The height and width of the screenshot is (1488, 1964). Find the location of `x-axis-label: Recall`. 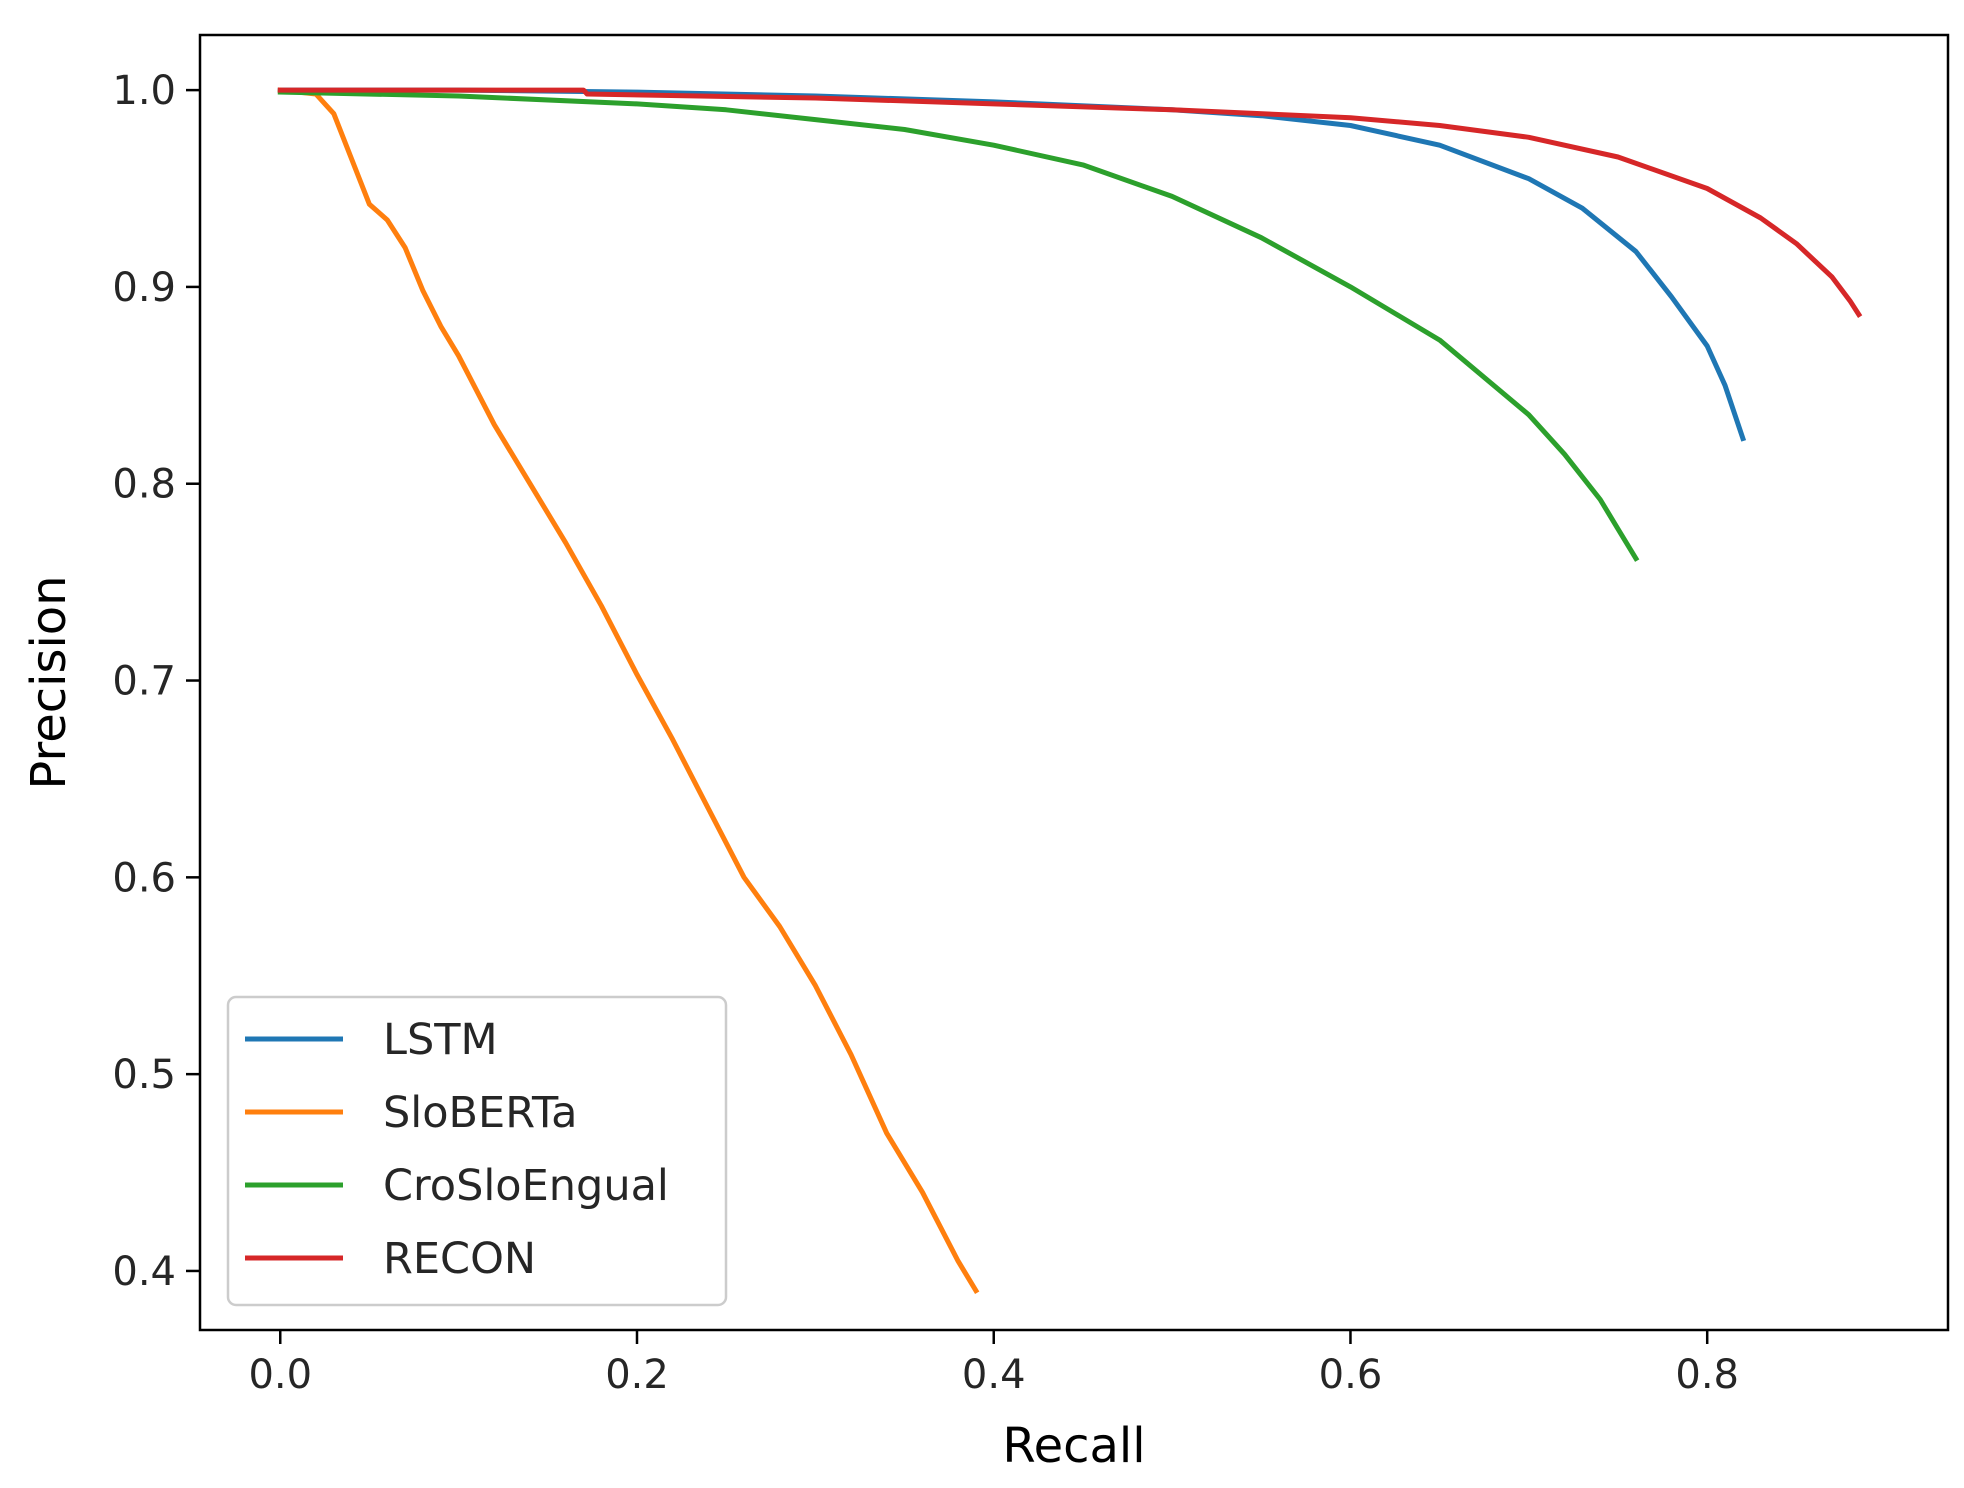

x-axis-label: Recall is located at coordinates (1073, 1446).